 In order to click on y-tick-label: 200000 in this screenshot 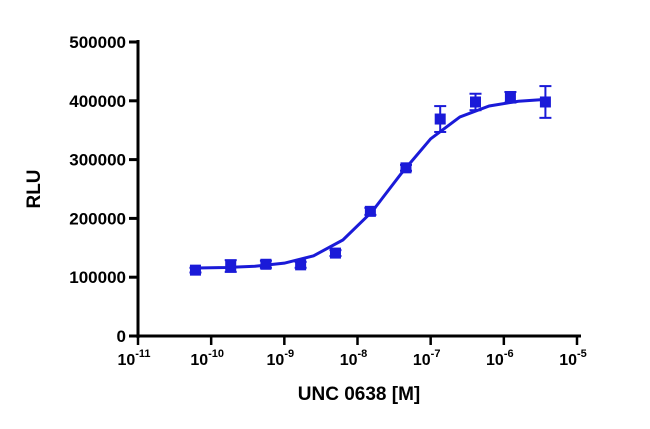, I will do `click(97, 218)`.